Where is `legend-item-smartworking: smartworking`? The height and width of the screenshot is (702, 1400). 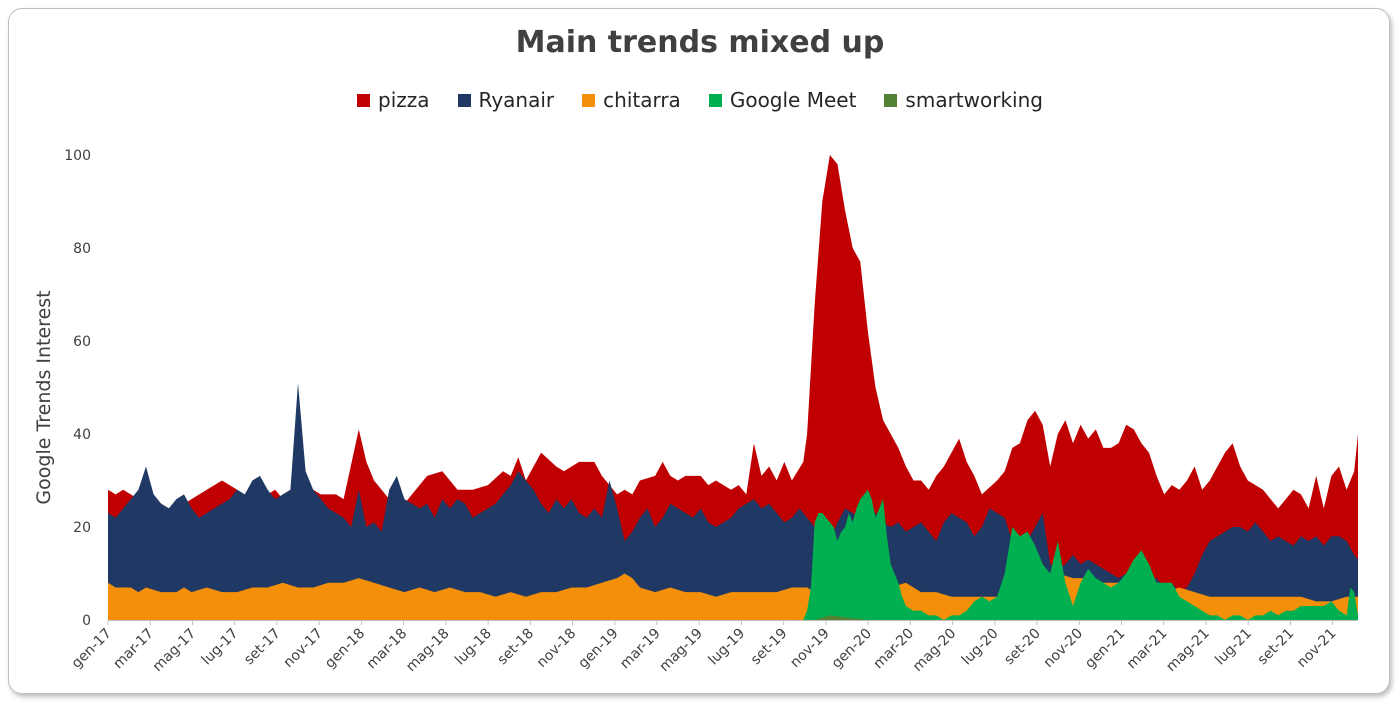 legend-item-smartworking: smartworking is located at coordinates (963, 100).